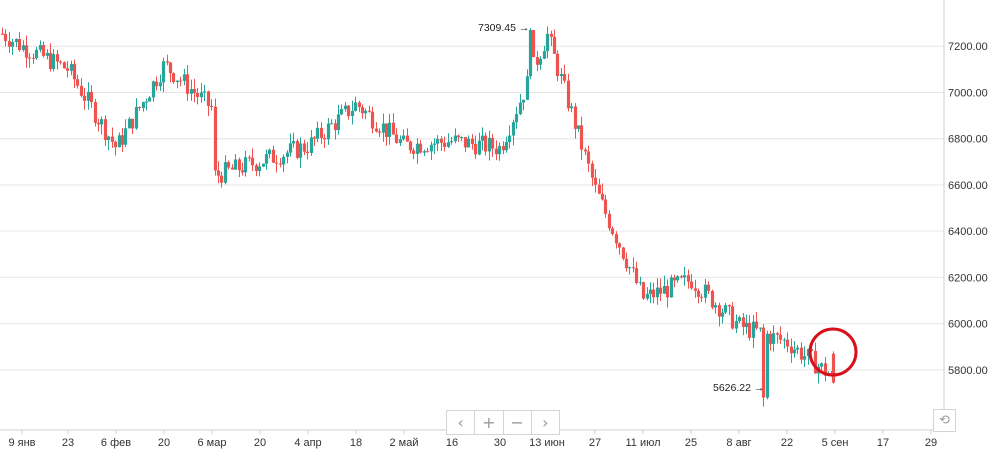 Image resolution: width=1001 pixels, height=453 pixels. I want to click on zoom-toolbar: ‹ + − ›, so click(503, 422).